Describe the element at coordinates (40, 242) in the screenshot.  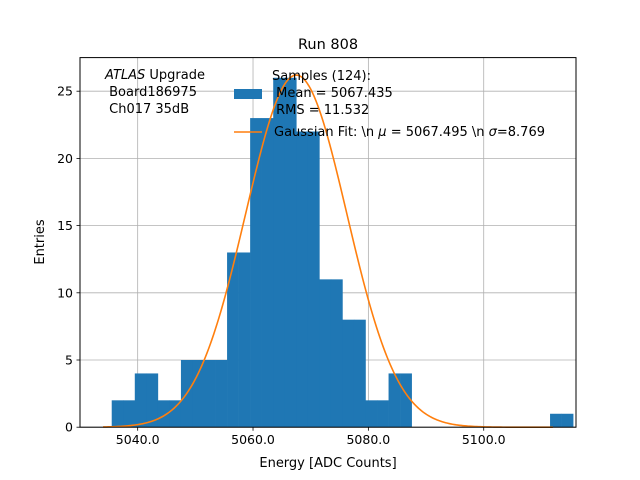
I see `y-axis-label: Entries` at that location.